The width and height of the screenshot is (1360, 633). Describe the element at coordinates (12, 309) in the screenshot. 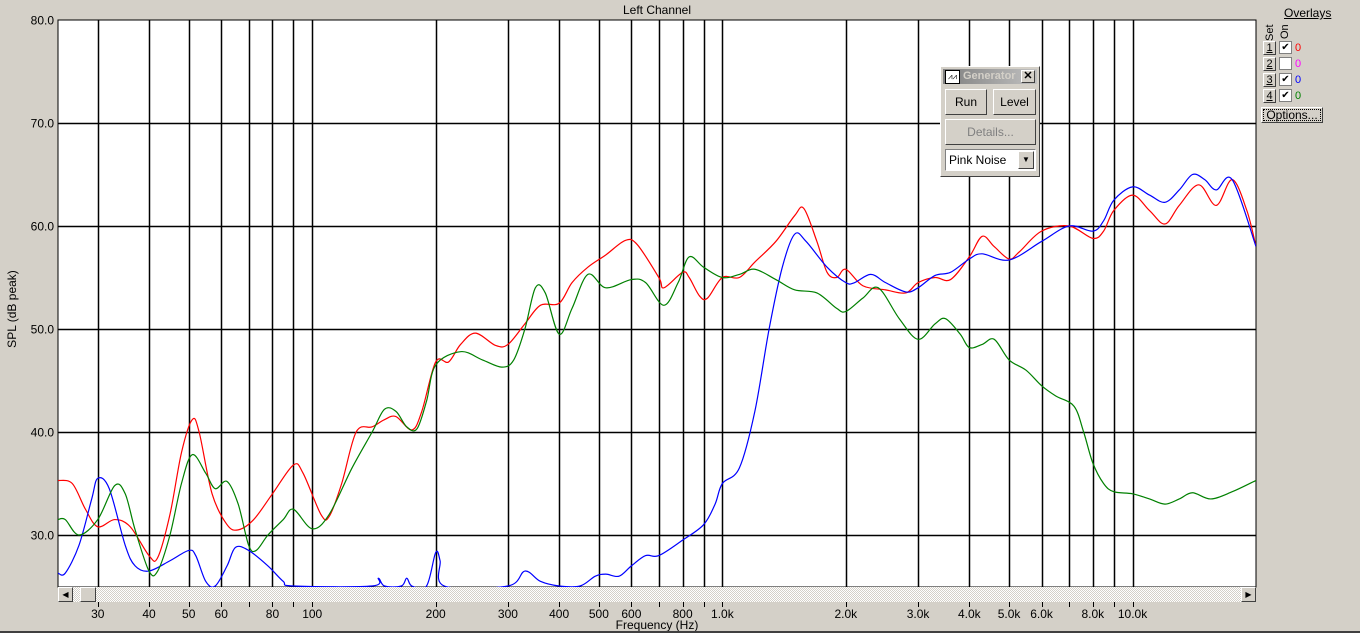

I see `y-axis-label: SPL (dB peak)` at that location.